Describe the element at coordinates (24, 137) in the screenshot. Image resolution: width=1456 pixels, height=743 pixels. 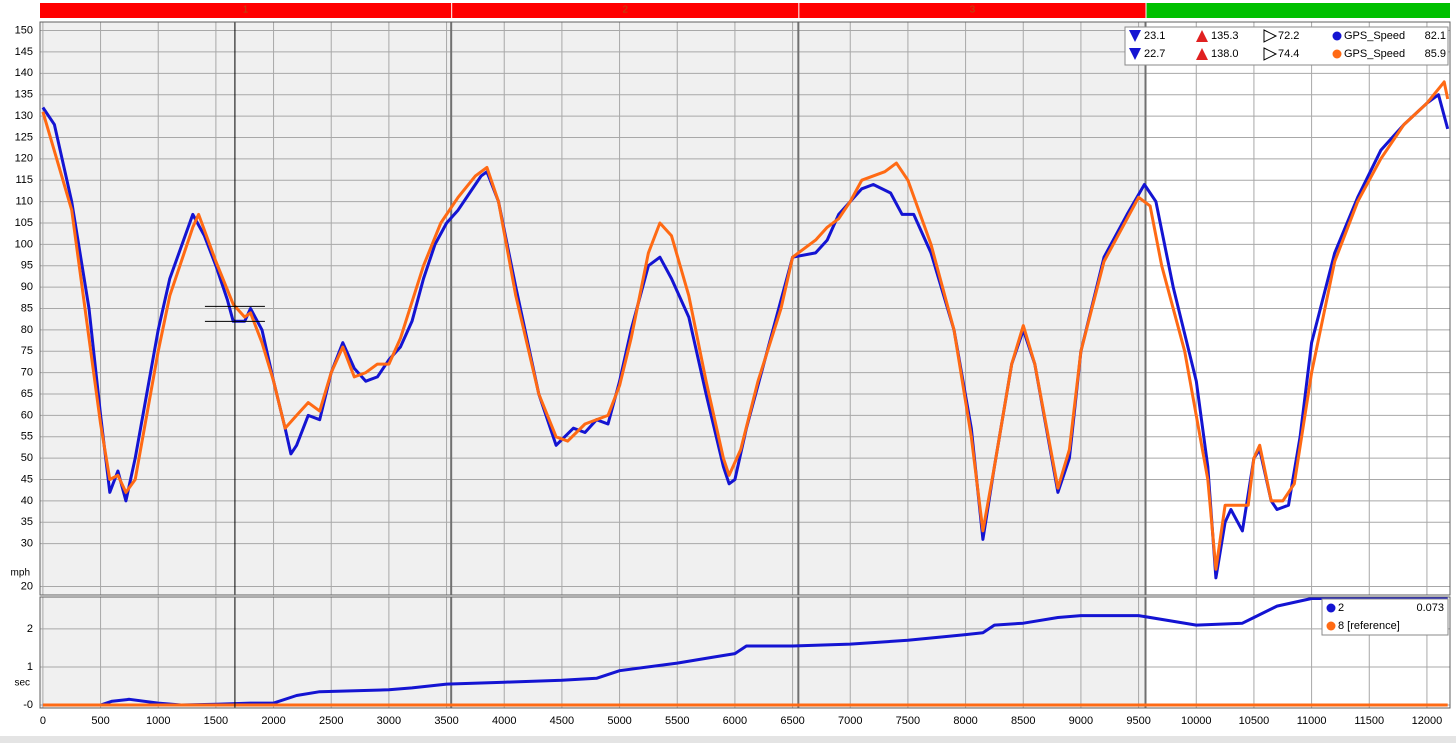
I see `y-tick-label: 125` at that location.